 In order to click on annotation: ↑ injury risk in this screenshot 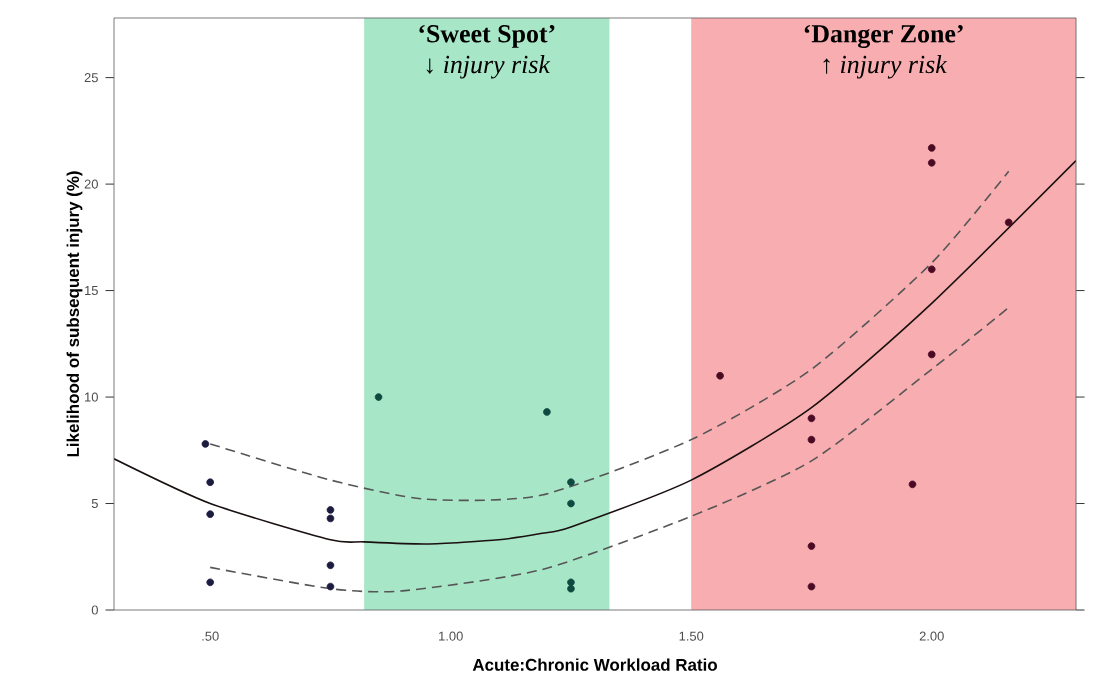, I will do `click(885, 67)`.